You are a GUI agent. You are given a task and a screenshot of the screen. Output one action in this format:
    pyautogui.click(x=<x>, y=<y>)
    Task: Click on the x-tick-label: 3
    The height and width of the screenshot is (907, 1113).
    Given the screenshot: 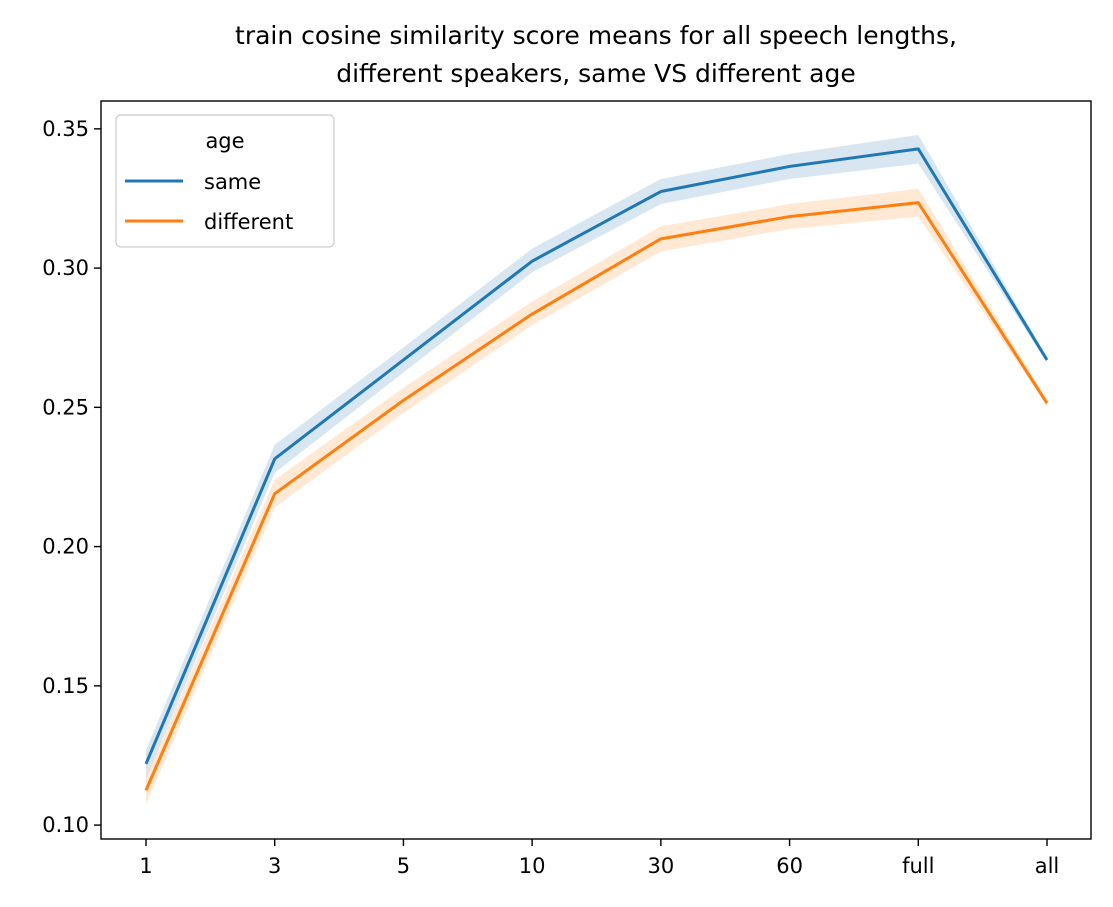 What is the action you would take?
    pyautogui.click(x=274, y=866)
    